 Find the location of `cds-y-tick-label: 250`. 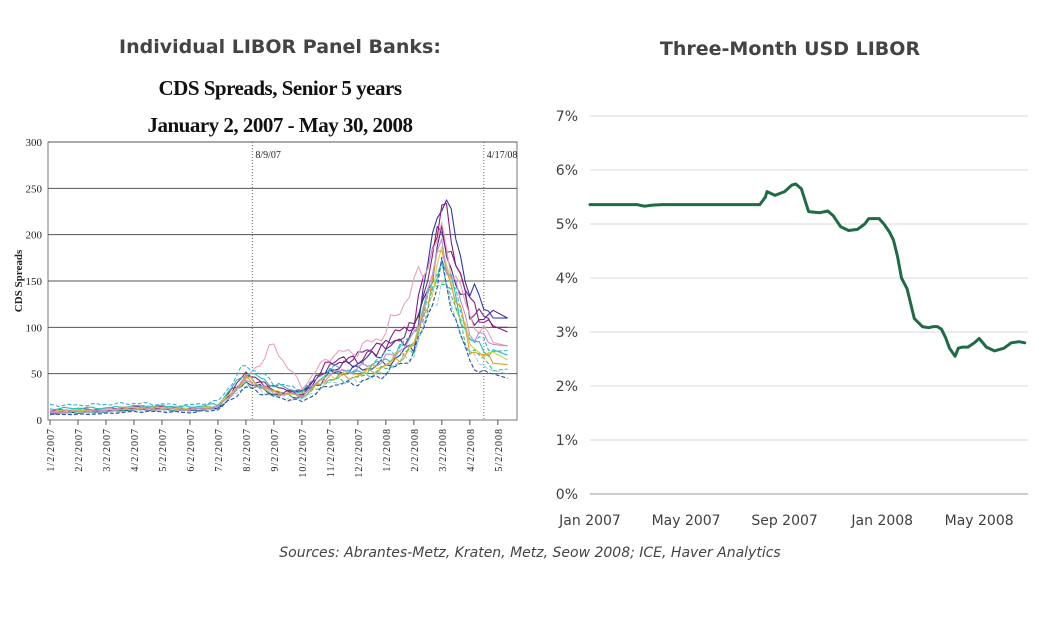

cds-y-tick-label: 250 is located at coordinates (34, 189).